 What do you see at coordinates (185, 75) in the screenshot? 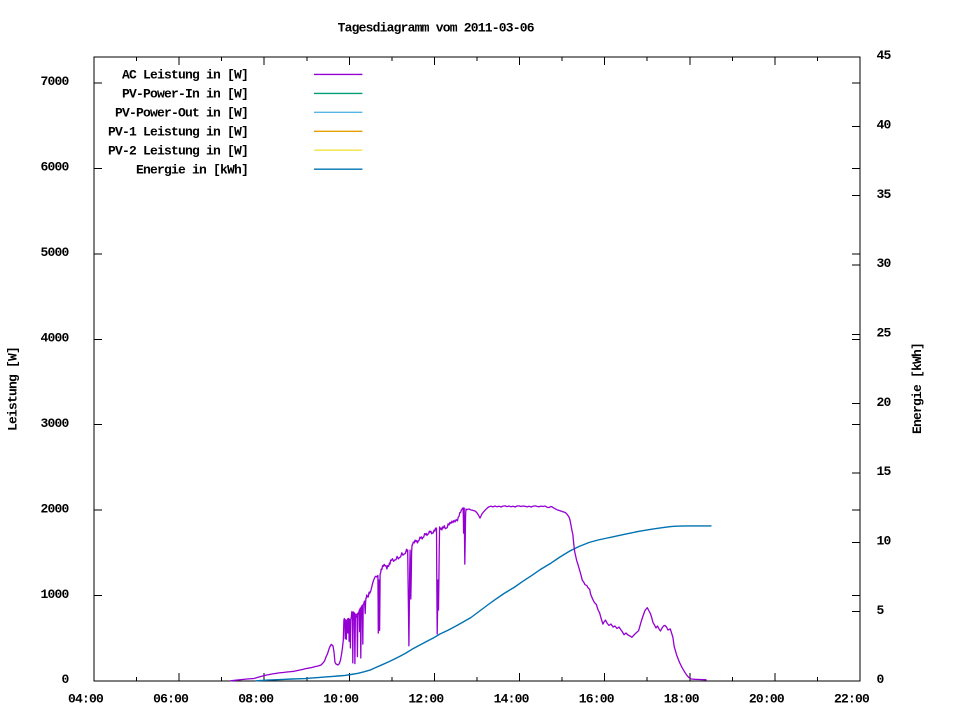
I see `svg-text: AC Leistung in [W]` at bounding box center [185, 75].